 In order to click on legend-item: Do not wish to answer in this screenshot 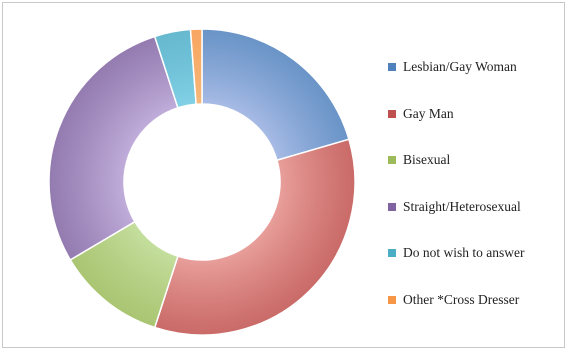, I will do `click(477, 267)`.